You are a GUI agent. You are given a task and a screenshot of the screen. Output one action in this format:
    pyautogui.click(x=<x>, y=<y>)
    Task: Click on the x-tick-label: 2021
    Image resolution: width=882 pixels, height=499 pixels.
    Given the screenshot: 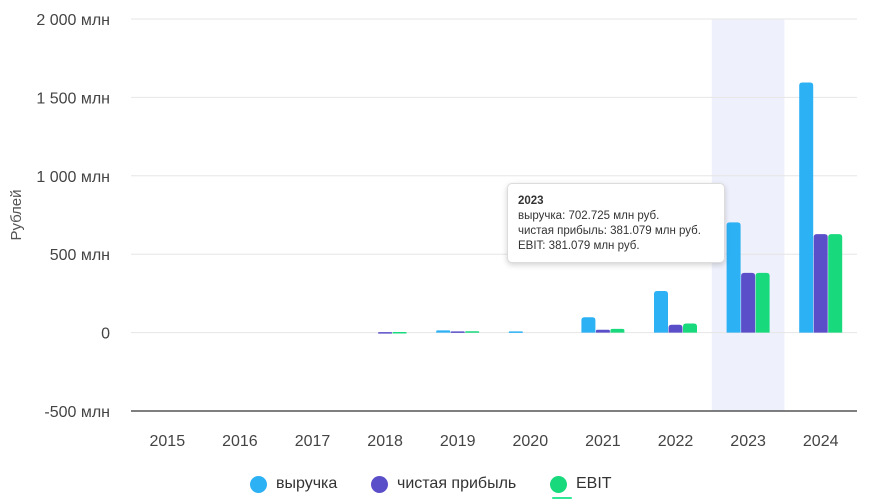 What is the action you would take?
    pyautogui.click(x=603, y=441)
    